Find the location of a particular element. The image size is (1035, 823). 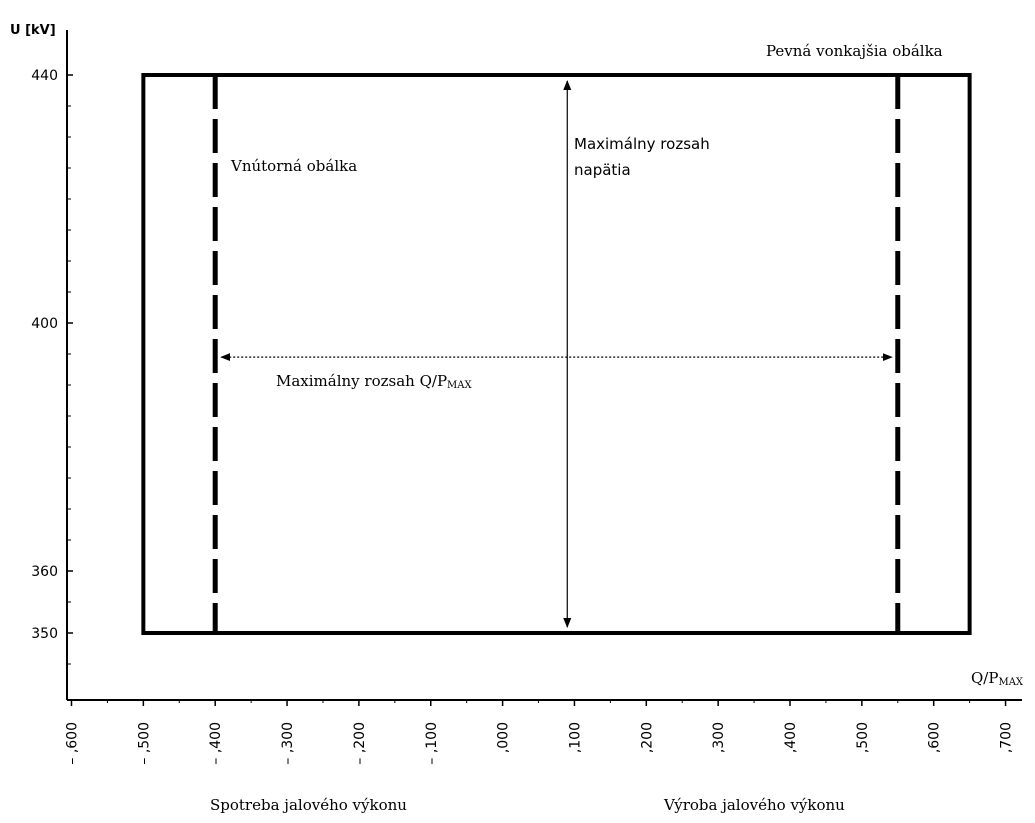

x-axis-label: Q/PMAX is located at coordinates (997, 678).